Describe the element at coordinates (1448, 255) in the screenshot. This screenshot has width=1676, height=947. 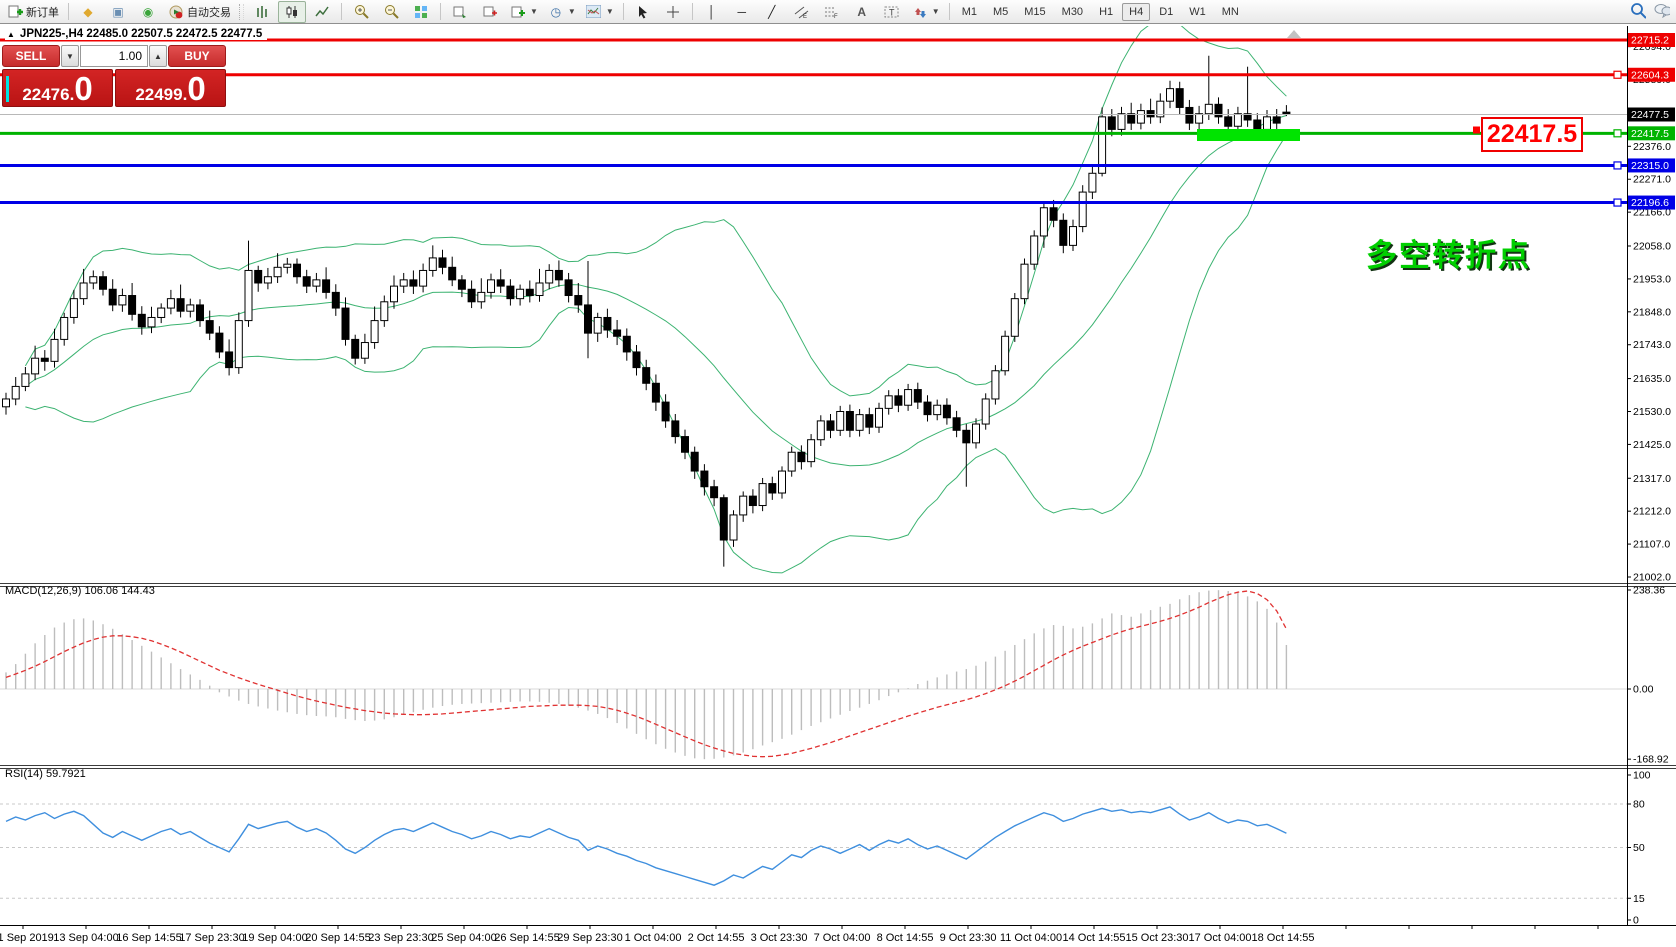
I see `turning-point-annotation: 多空转折点` at that location.